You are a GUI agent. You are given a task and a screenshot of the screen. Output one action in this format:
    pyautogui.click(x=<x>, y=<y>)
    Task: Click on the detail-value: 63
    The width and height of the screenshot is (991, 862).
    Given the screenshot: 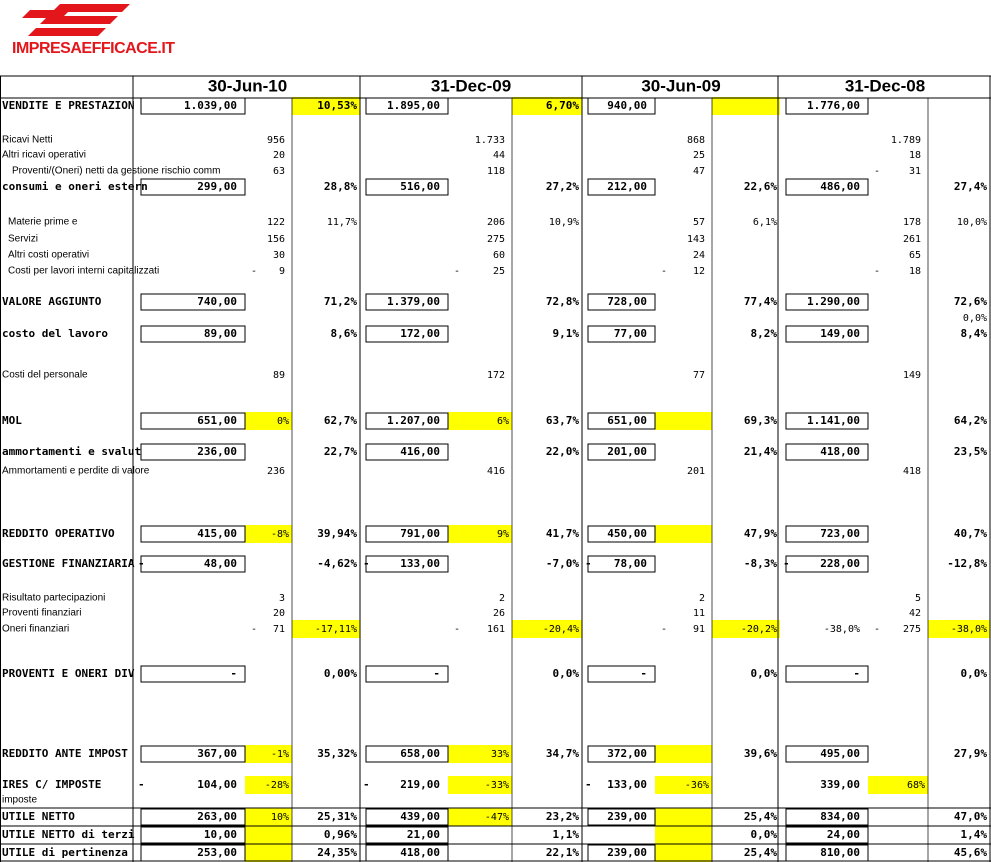 What is the action you would take?
    pyautogui.click(x=279, y=171)
    